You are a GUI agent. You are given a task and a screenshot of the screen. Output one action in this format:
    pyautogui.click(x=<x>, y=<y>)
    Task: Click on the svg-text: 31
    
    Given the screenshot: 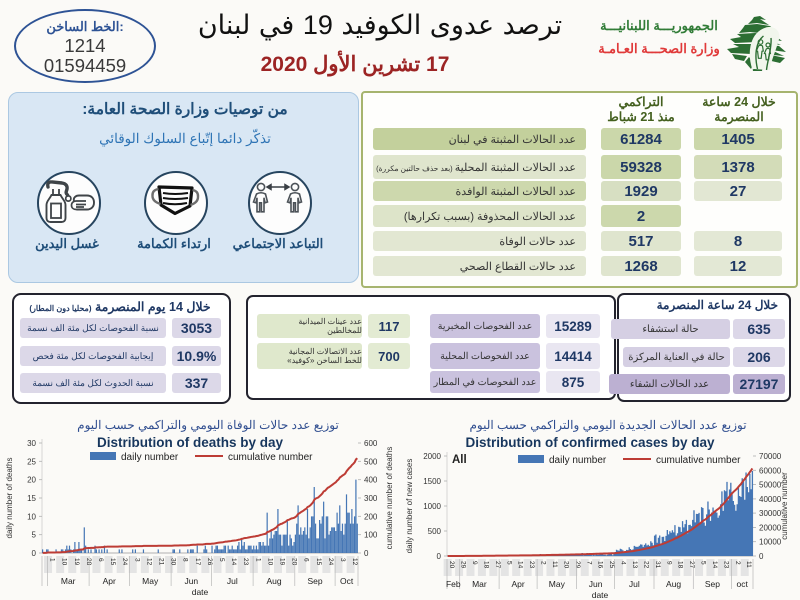 What is the action you would take?
    pyautogui.click(x=657, y=565)
    